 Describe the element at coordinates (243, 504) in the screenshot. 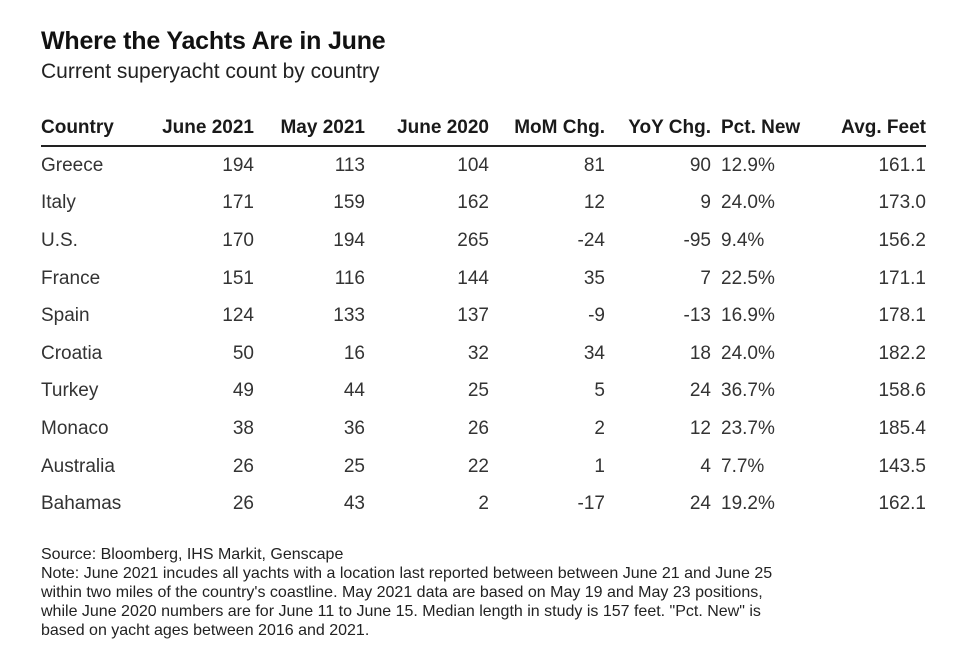

I see `june-2021-cell: 26` at that location.